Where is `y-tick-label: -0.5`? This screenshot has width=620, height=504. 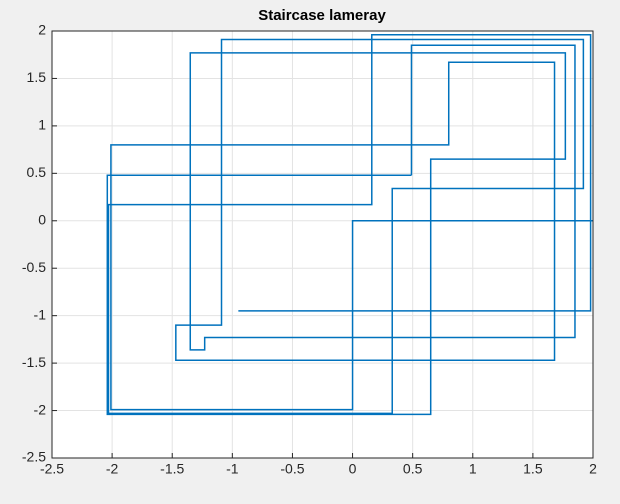
y-tick-label: -0.5 is located at coordinates (34, 267).